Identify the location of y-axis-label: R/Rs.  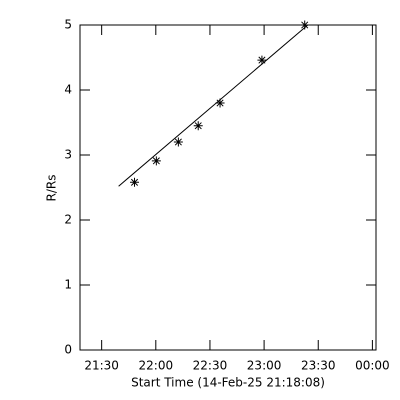
(52, 188).